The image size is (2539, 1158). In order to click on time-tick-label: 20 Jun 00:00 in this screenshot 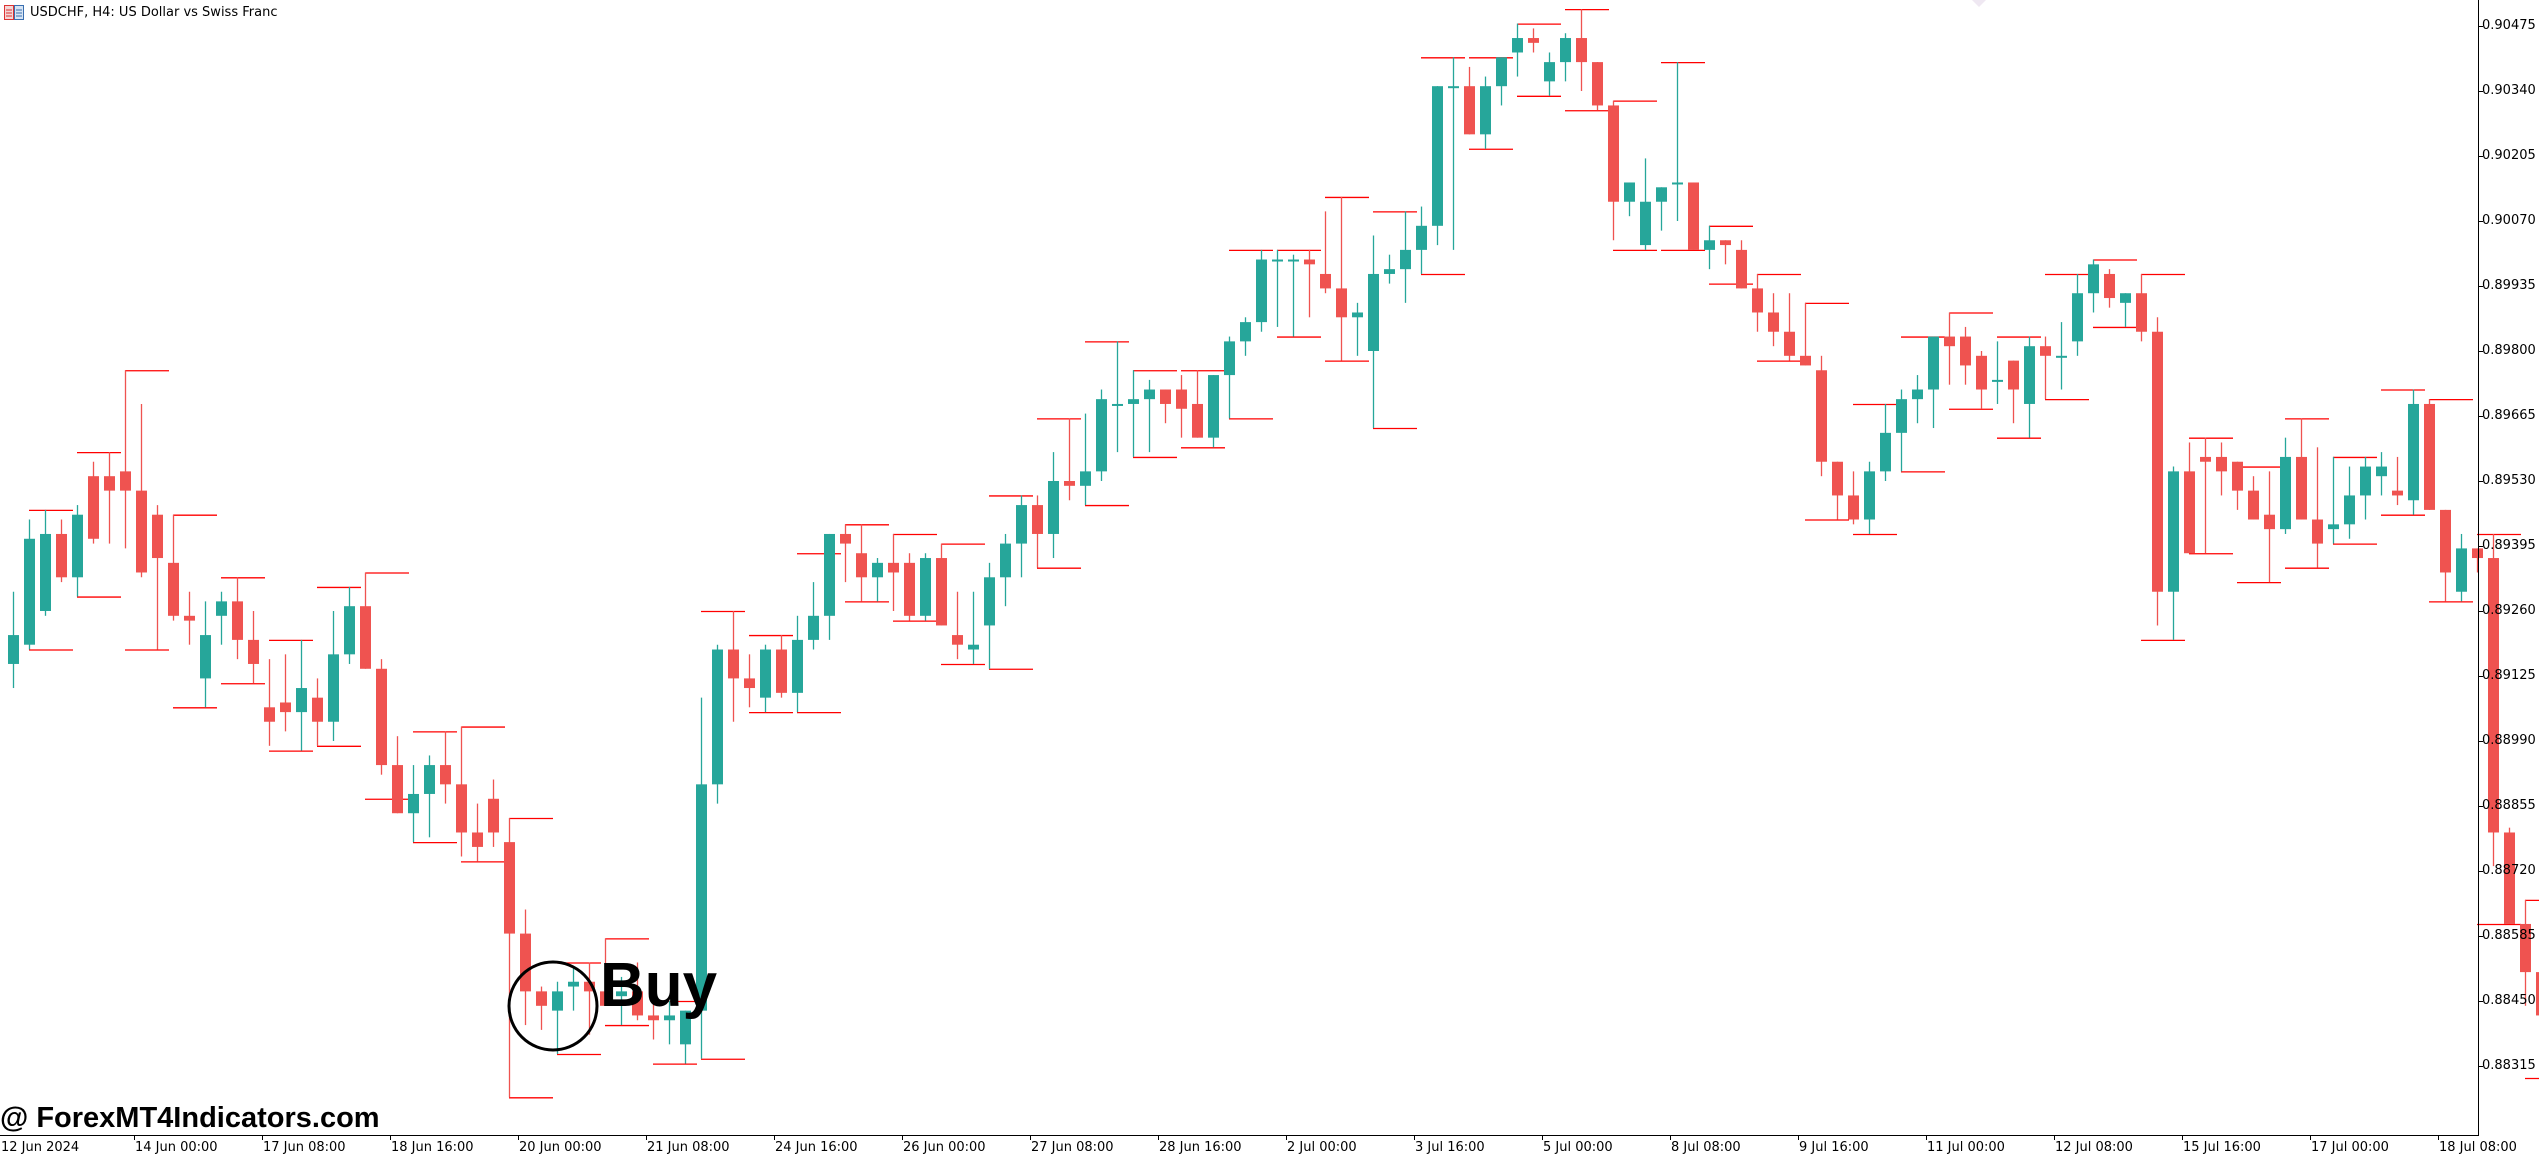, I will do `click(560, 1147)`.